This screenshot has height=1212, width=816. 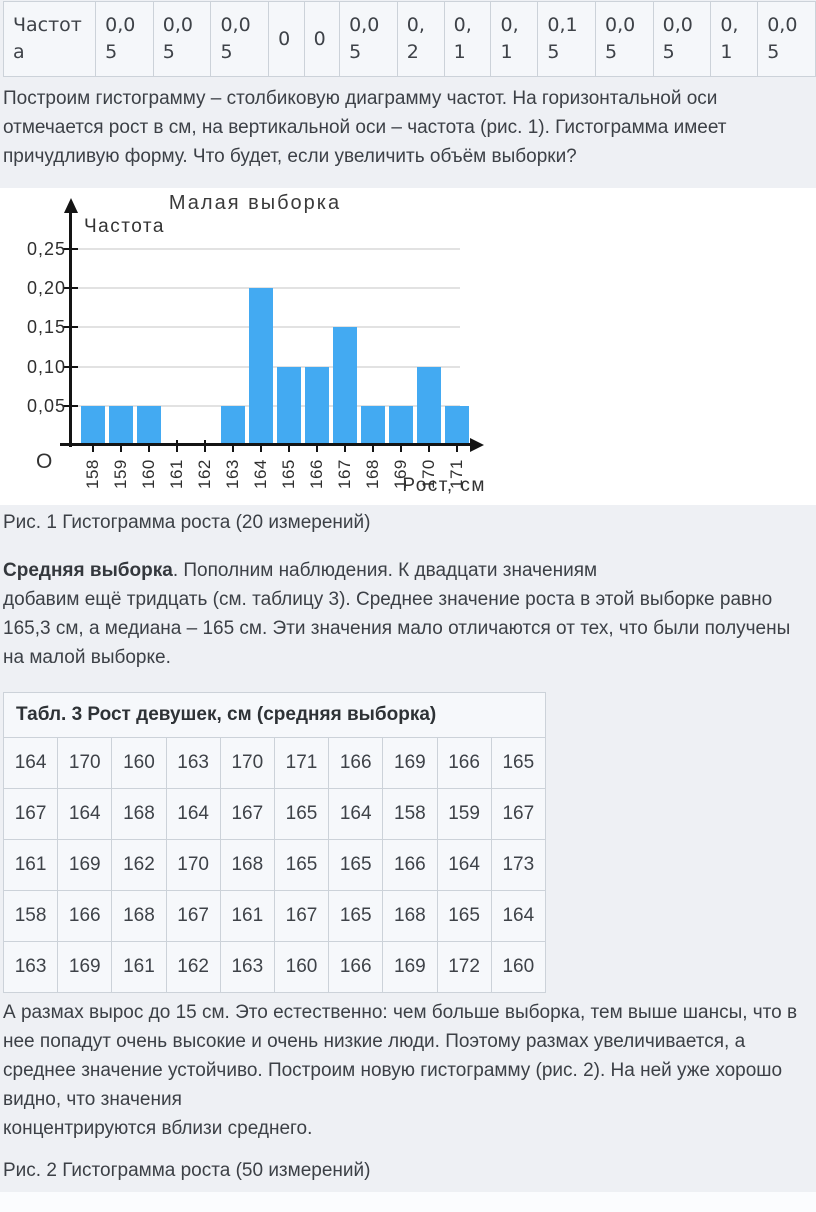 I want to click on bottom-strip, so click(x=408, y=1202).